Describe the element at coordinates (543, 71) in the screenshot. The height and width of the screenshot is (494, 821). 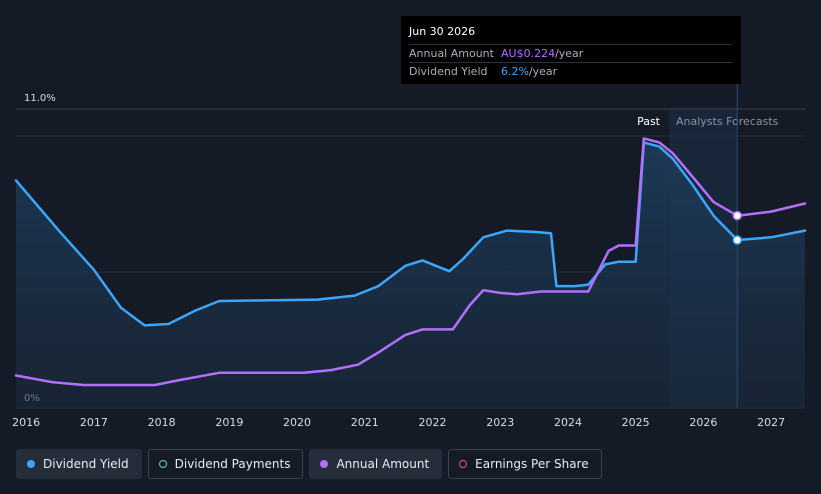
I see `tooltip-dividend-yield-unit: /year` at that location.